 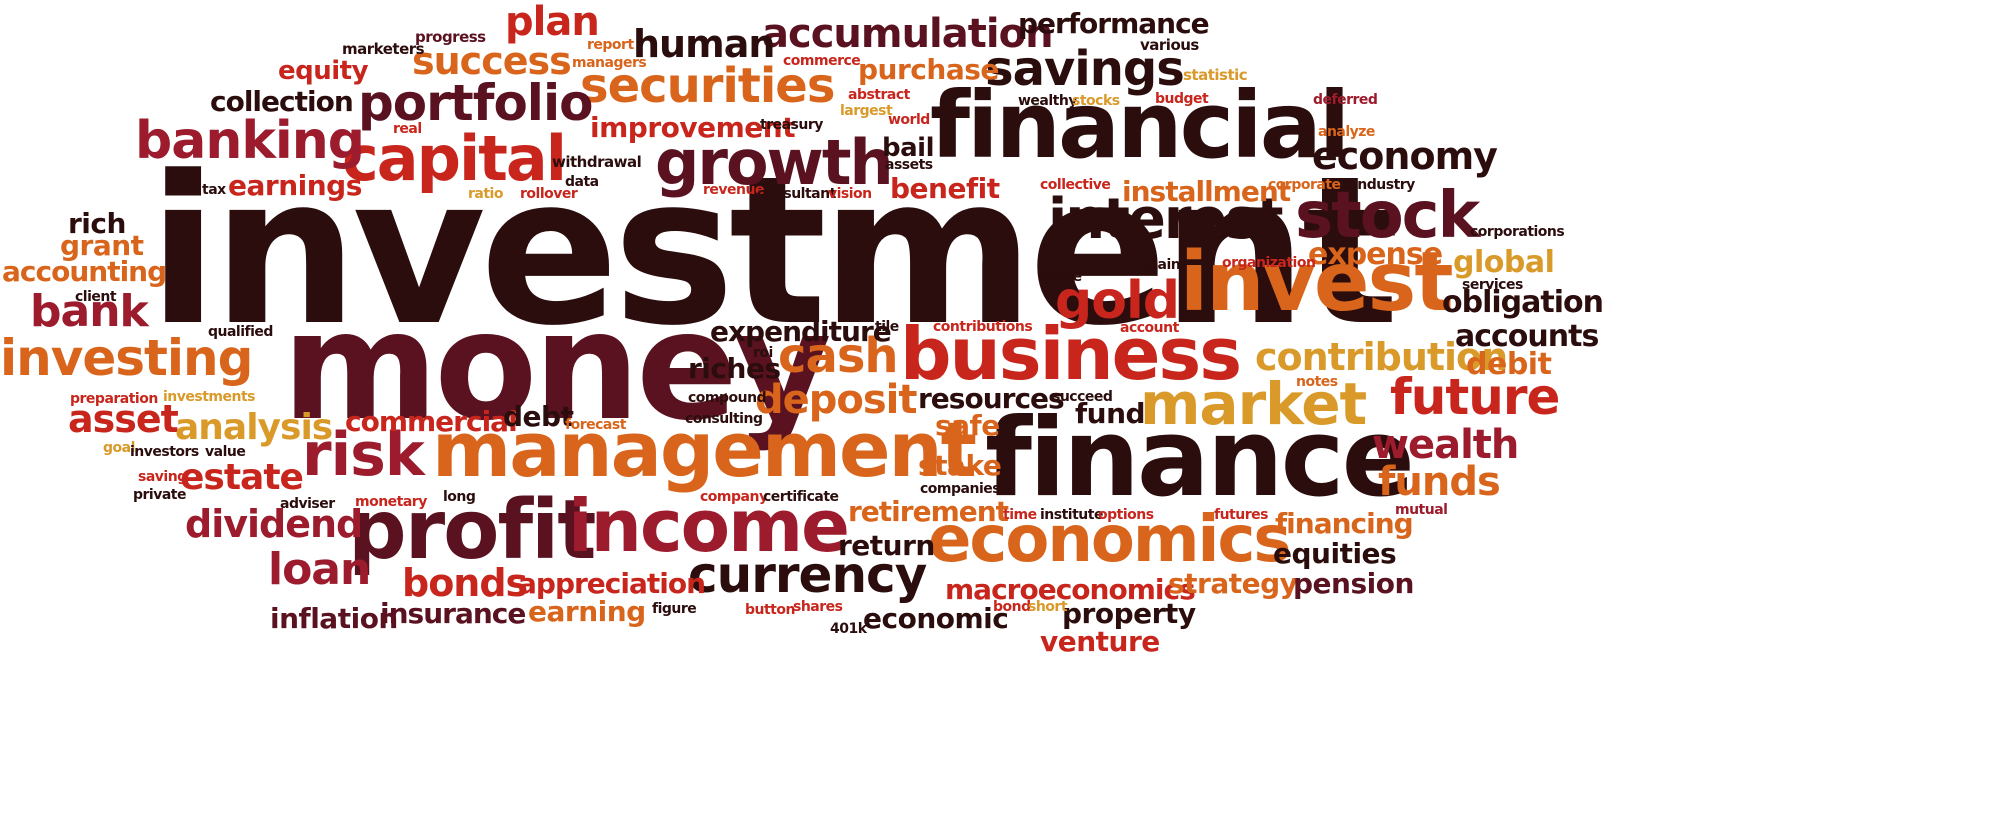 I want to click on word-data: data, so click(x=582, y=182).